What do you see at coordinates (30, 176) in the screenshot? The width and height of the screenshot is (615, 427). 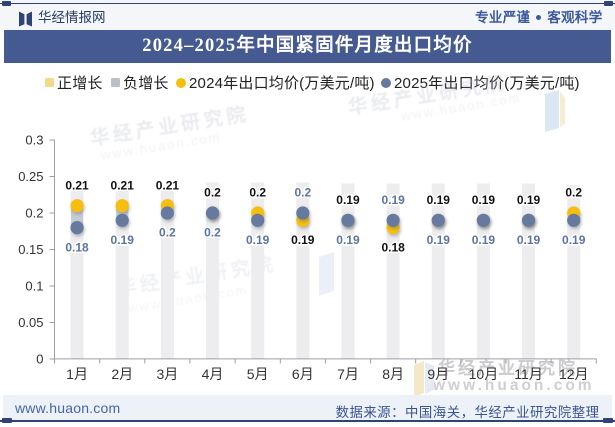 I see `svg-text: 0.25` at bounding box center [30, 176].